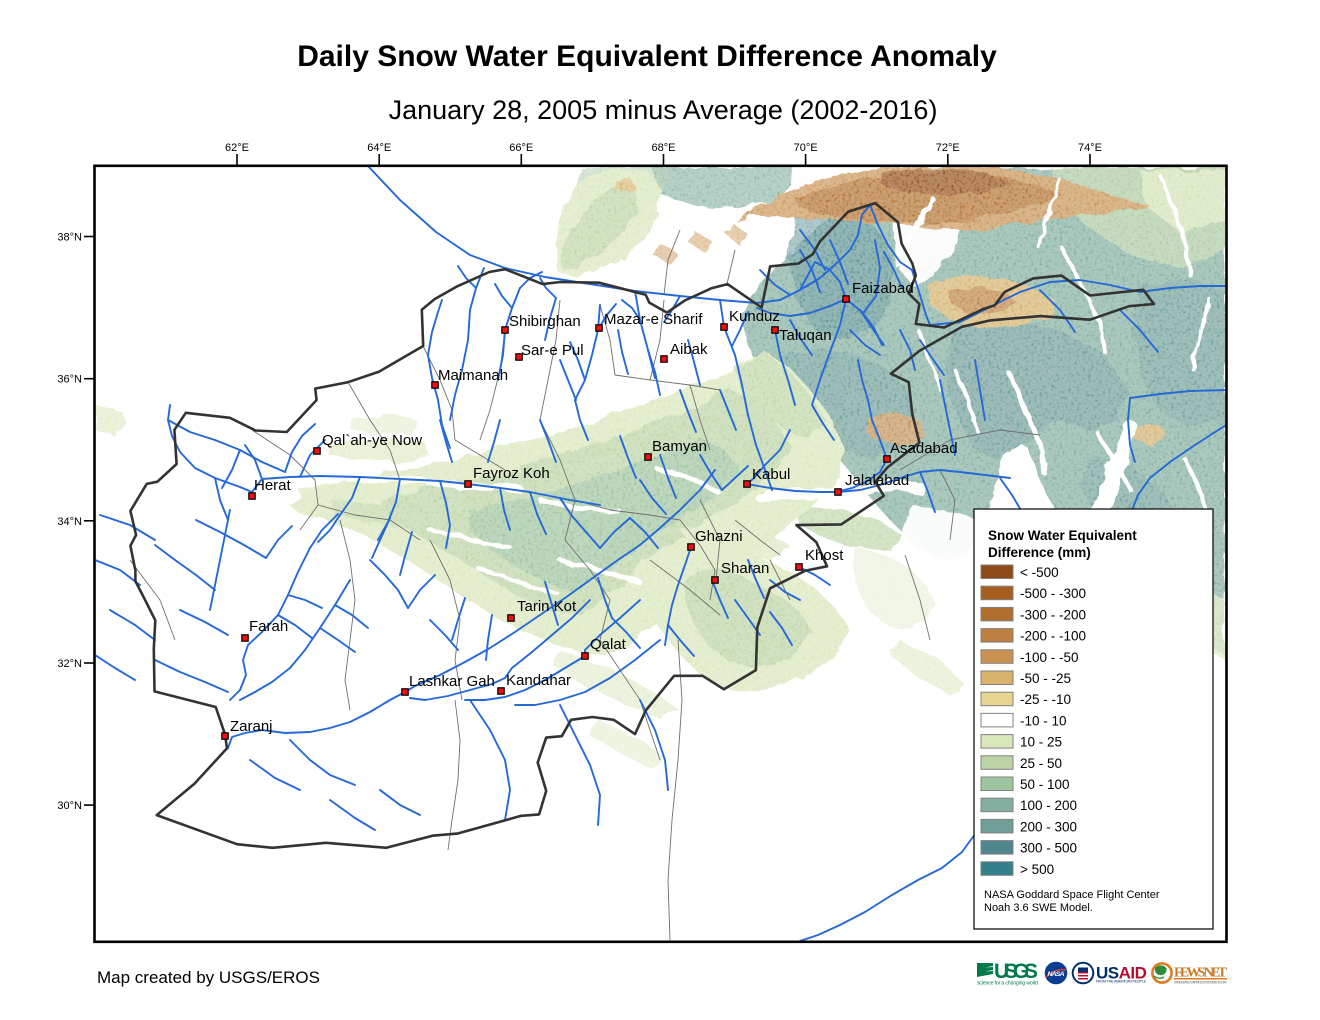 This screenshot has width=1320, height=1020. Describe the element at coordinates (771, 474) in the screenshot. I see `svg-text: Kabul` at that location.